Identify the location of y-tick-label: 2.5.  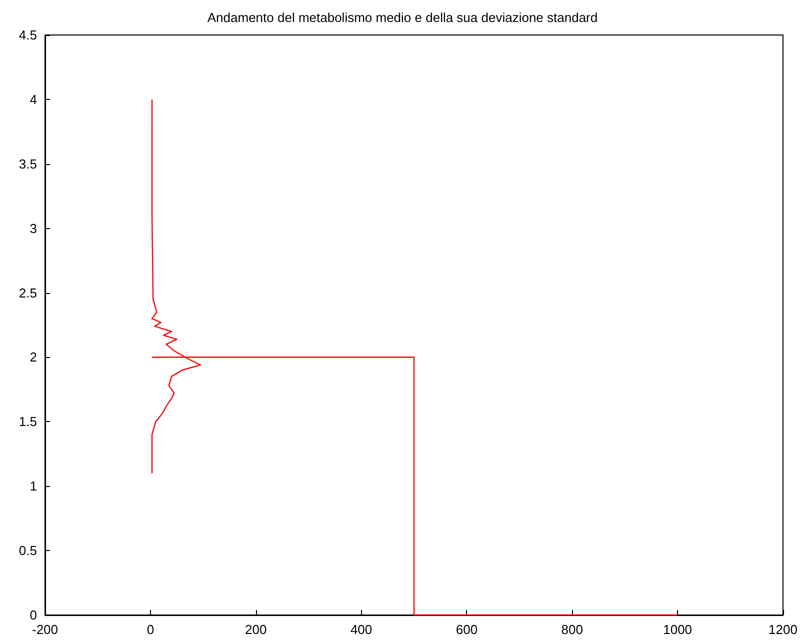
(27, 292).